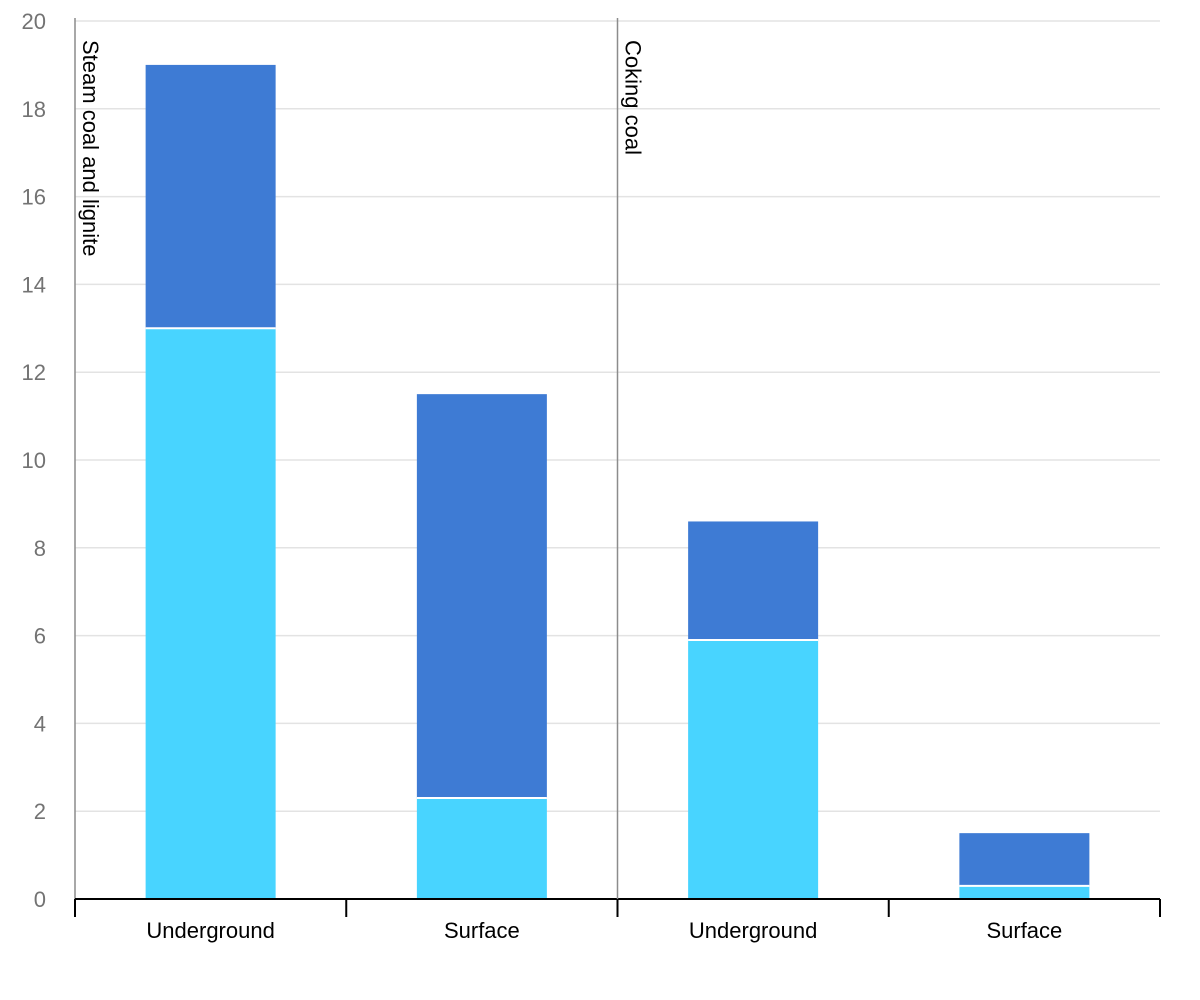 The image size is (1200, 1000). I want to click on y-tick-label: 16, so click(34, 197).